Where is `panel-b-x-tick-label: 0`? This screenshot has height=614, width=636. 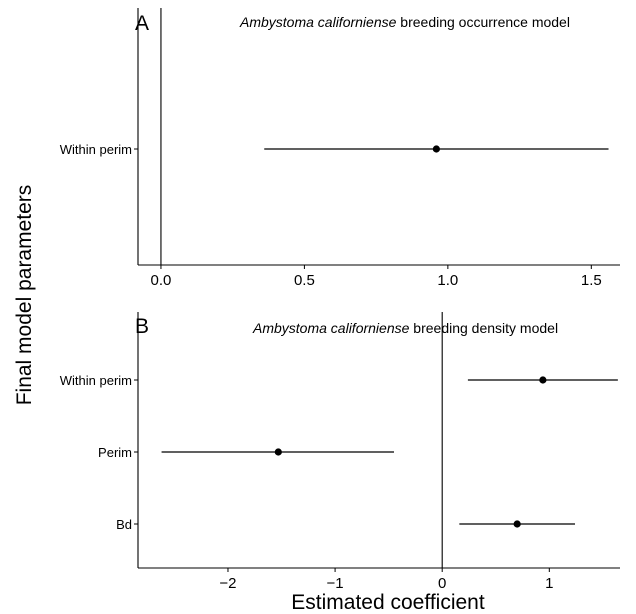 panel-b-x-tick-label: 0 is located at coordinates (442, 583).